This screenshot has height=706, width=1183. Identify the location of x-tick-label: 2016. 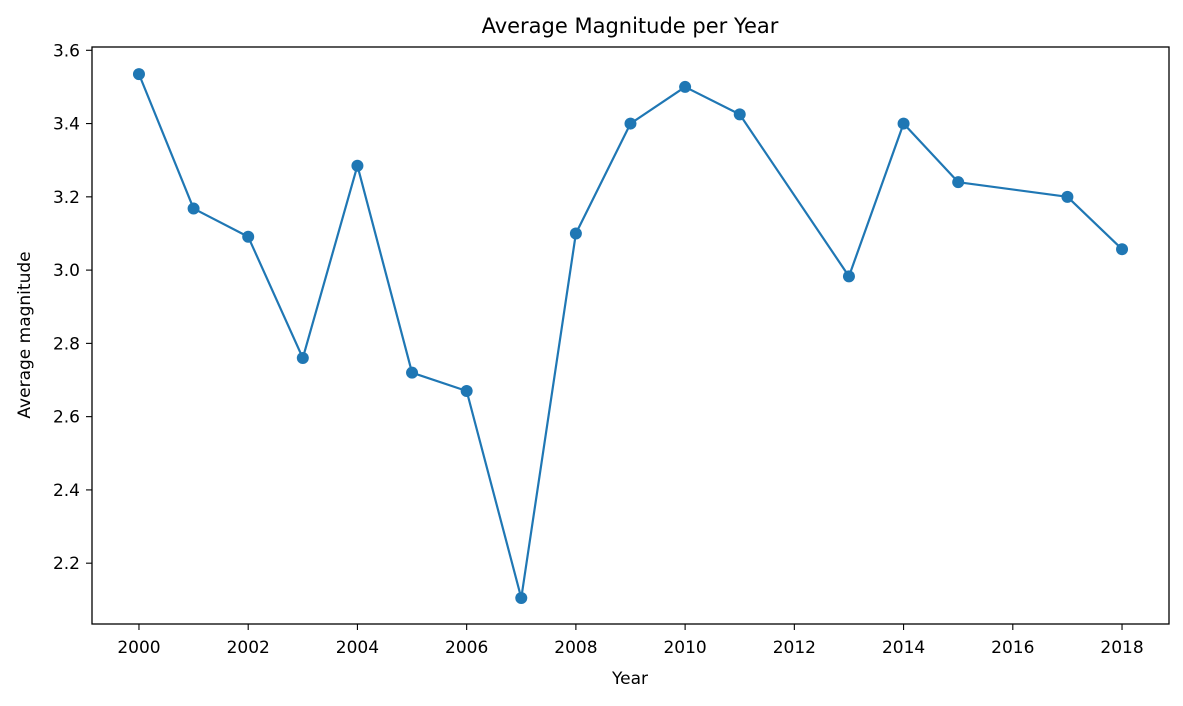
(1012, 648).